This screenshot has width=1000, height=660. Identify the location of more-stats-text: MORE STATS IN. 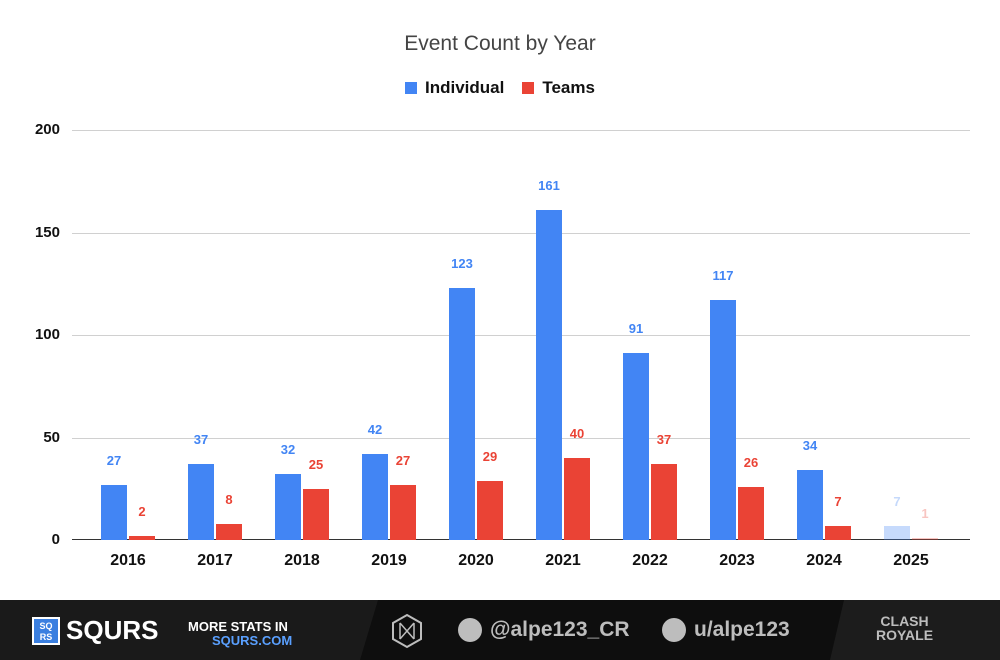
(238, 626).